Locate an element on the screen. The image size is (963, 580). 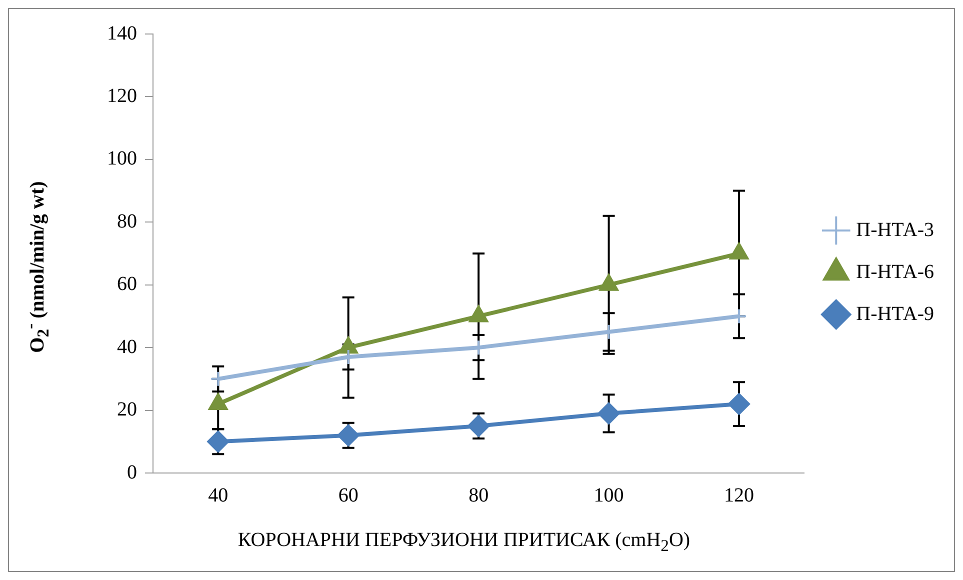
y-tick-label: 20 is located at coordinates (127, 409).